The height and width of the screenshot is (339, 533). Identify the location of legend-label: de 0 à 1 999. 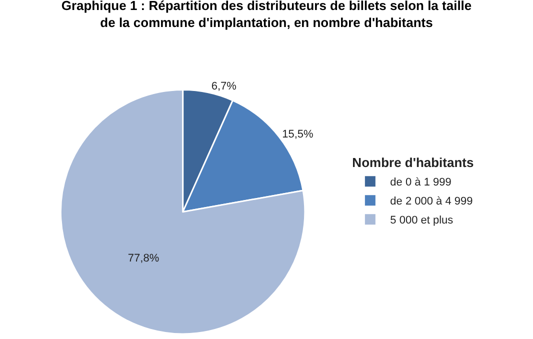
(421, 182).